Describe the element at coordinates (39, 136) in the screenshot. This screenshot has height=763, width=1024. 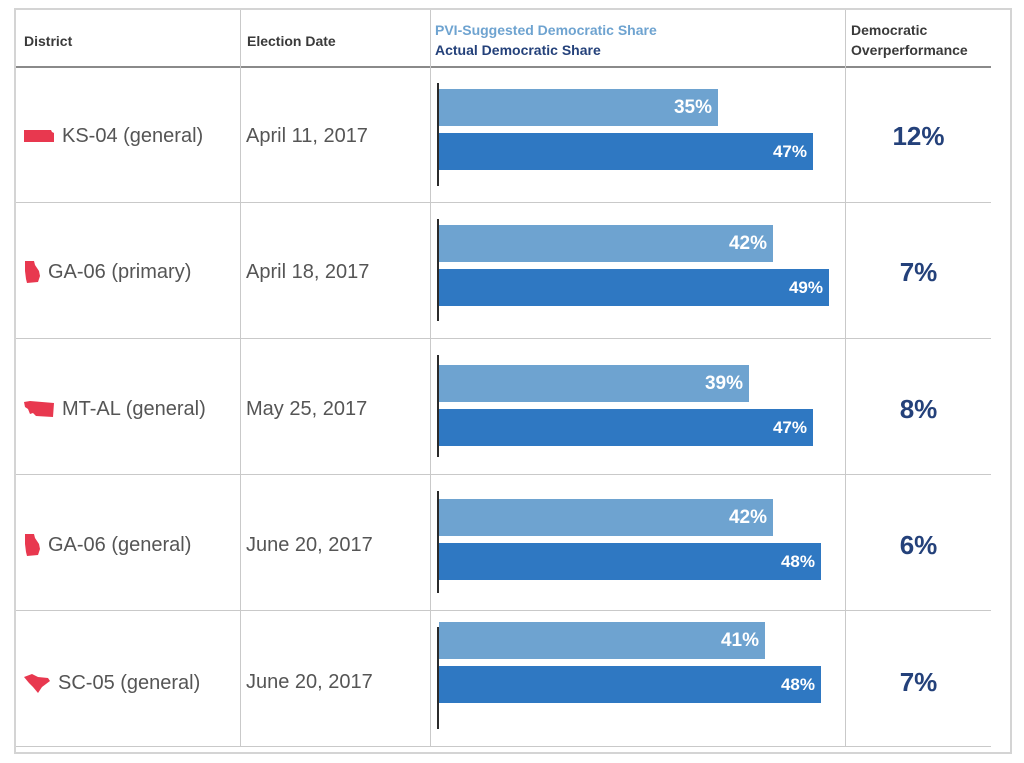
I see `kansas-shape-icon` at that location.